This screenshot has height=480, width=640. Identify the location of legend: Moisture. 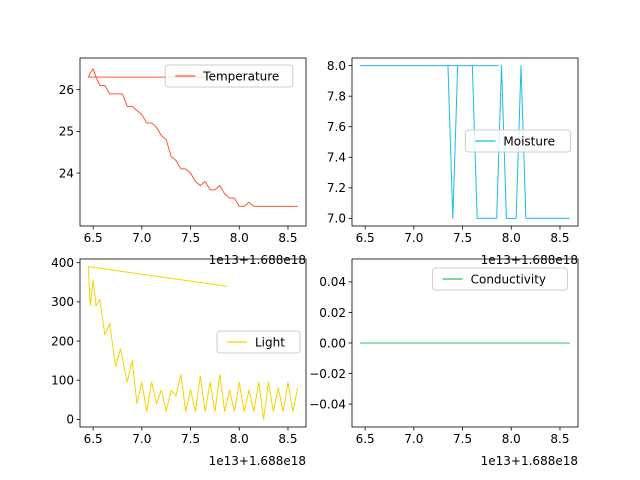
(518, 141).